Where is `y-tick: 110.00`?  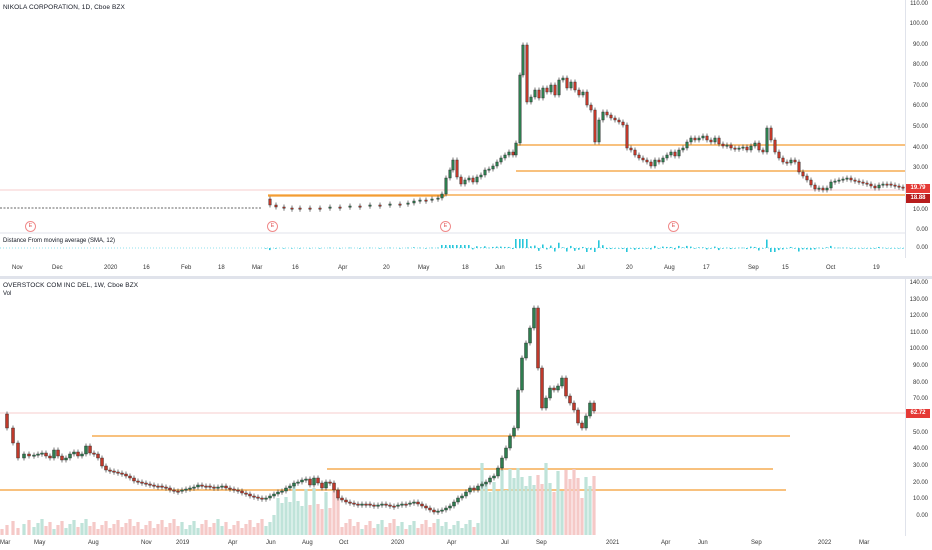
y-tick: 110.00 is located at coordinates (919, 333).